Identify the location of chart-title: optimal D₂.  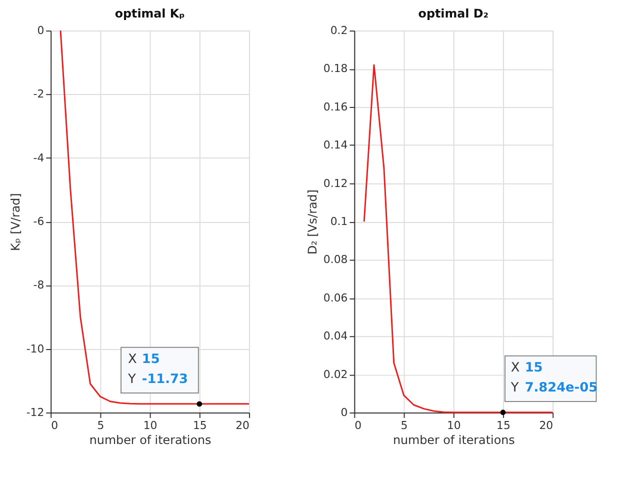
(453, 13).